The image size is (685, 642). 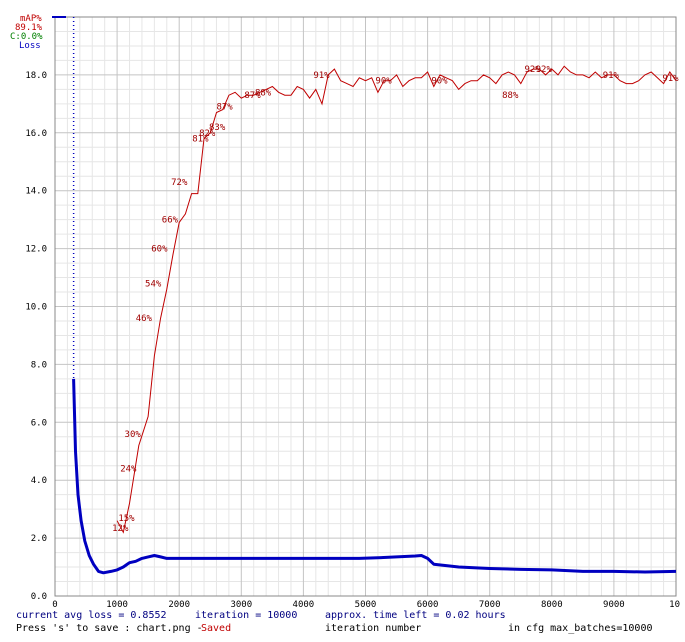 What do you see at coordinates (30, 46) in the screenshot?
I see `legend-loss-label: Loss` at bounding box center [30, 46].